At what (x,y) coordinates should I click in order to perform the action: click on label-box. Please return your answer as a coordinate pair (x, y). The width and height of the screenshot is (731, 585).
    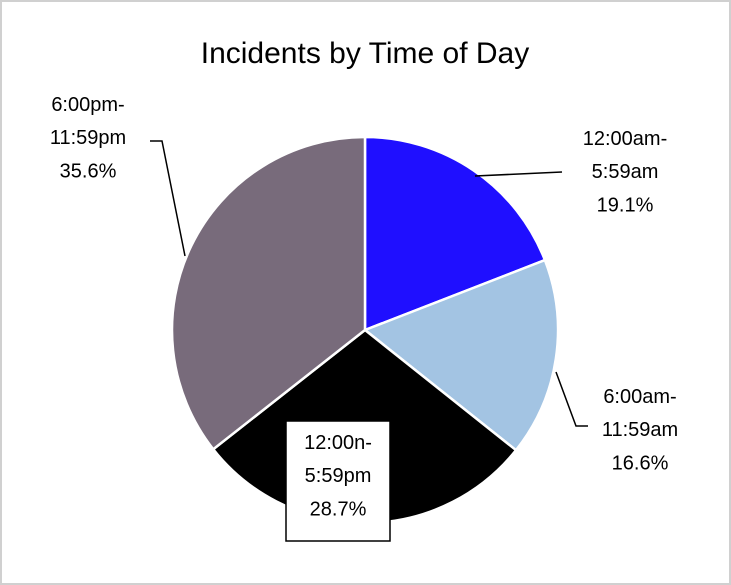
    Looking at the image, I should click on (338, 481).